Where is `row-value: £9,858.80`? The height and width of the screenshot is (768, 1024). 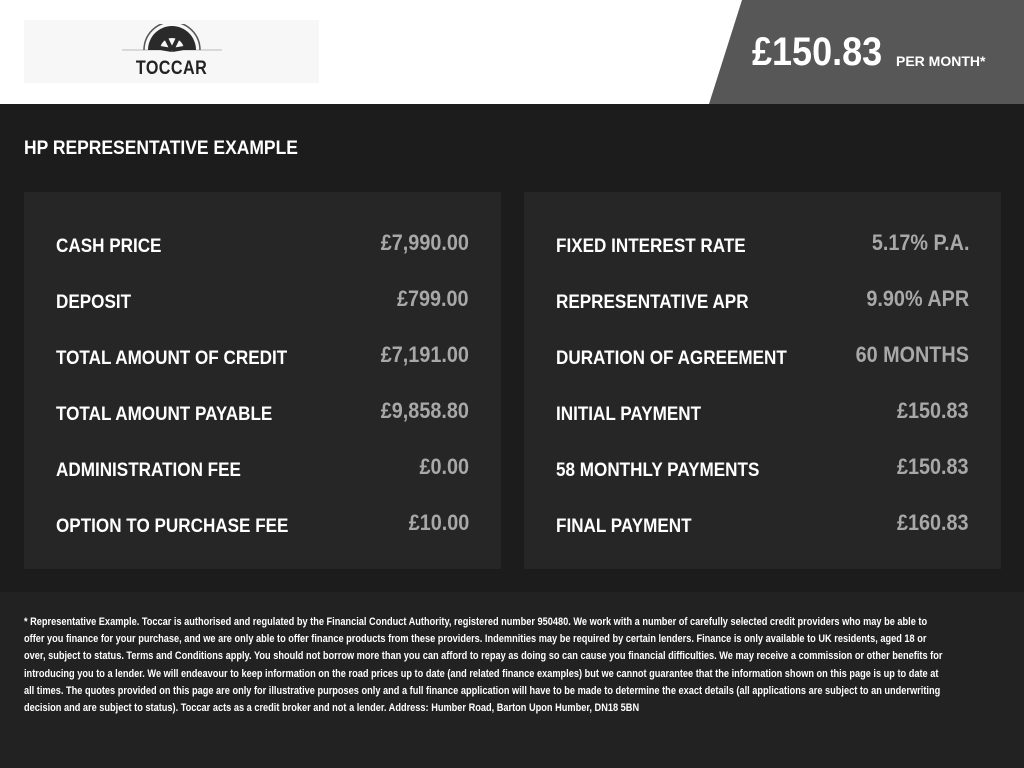 row-value: £9,858.80 is located at coordinates (424, 410).